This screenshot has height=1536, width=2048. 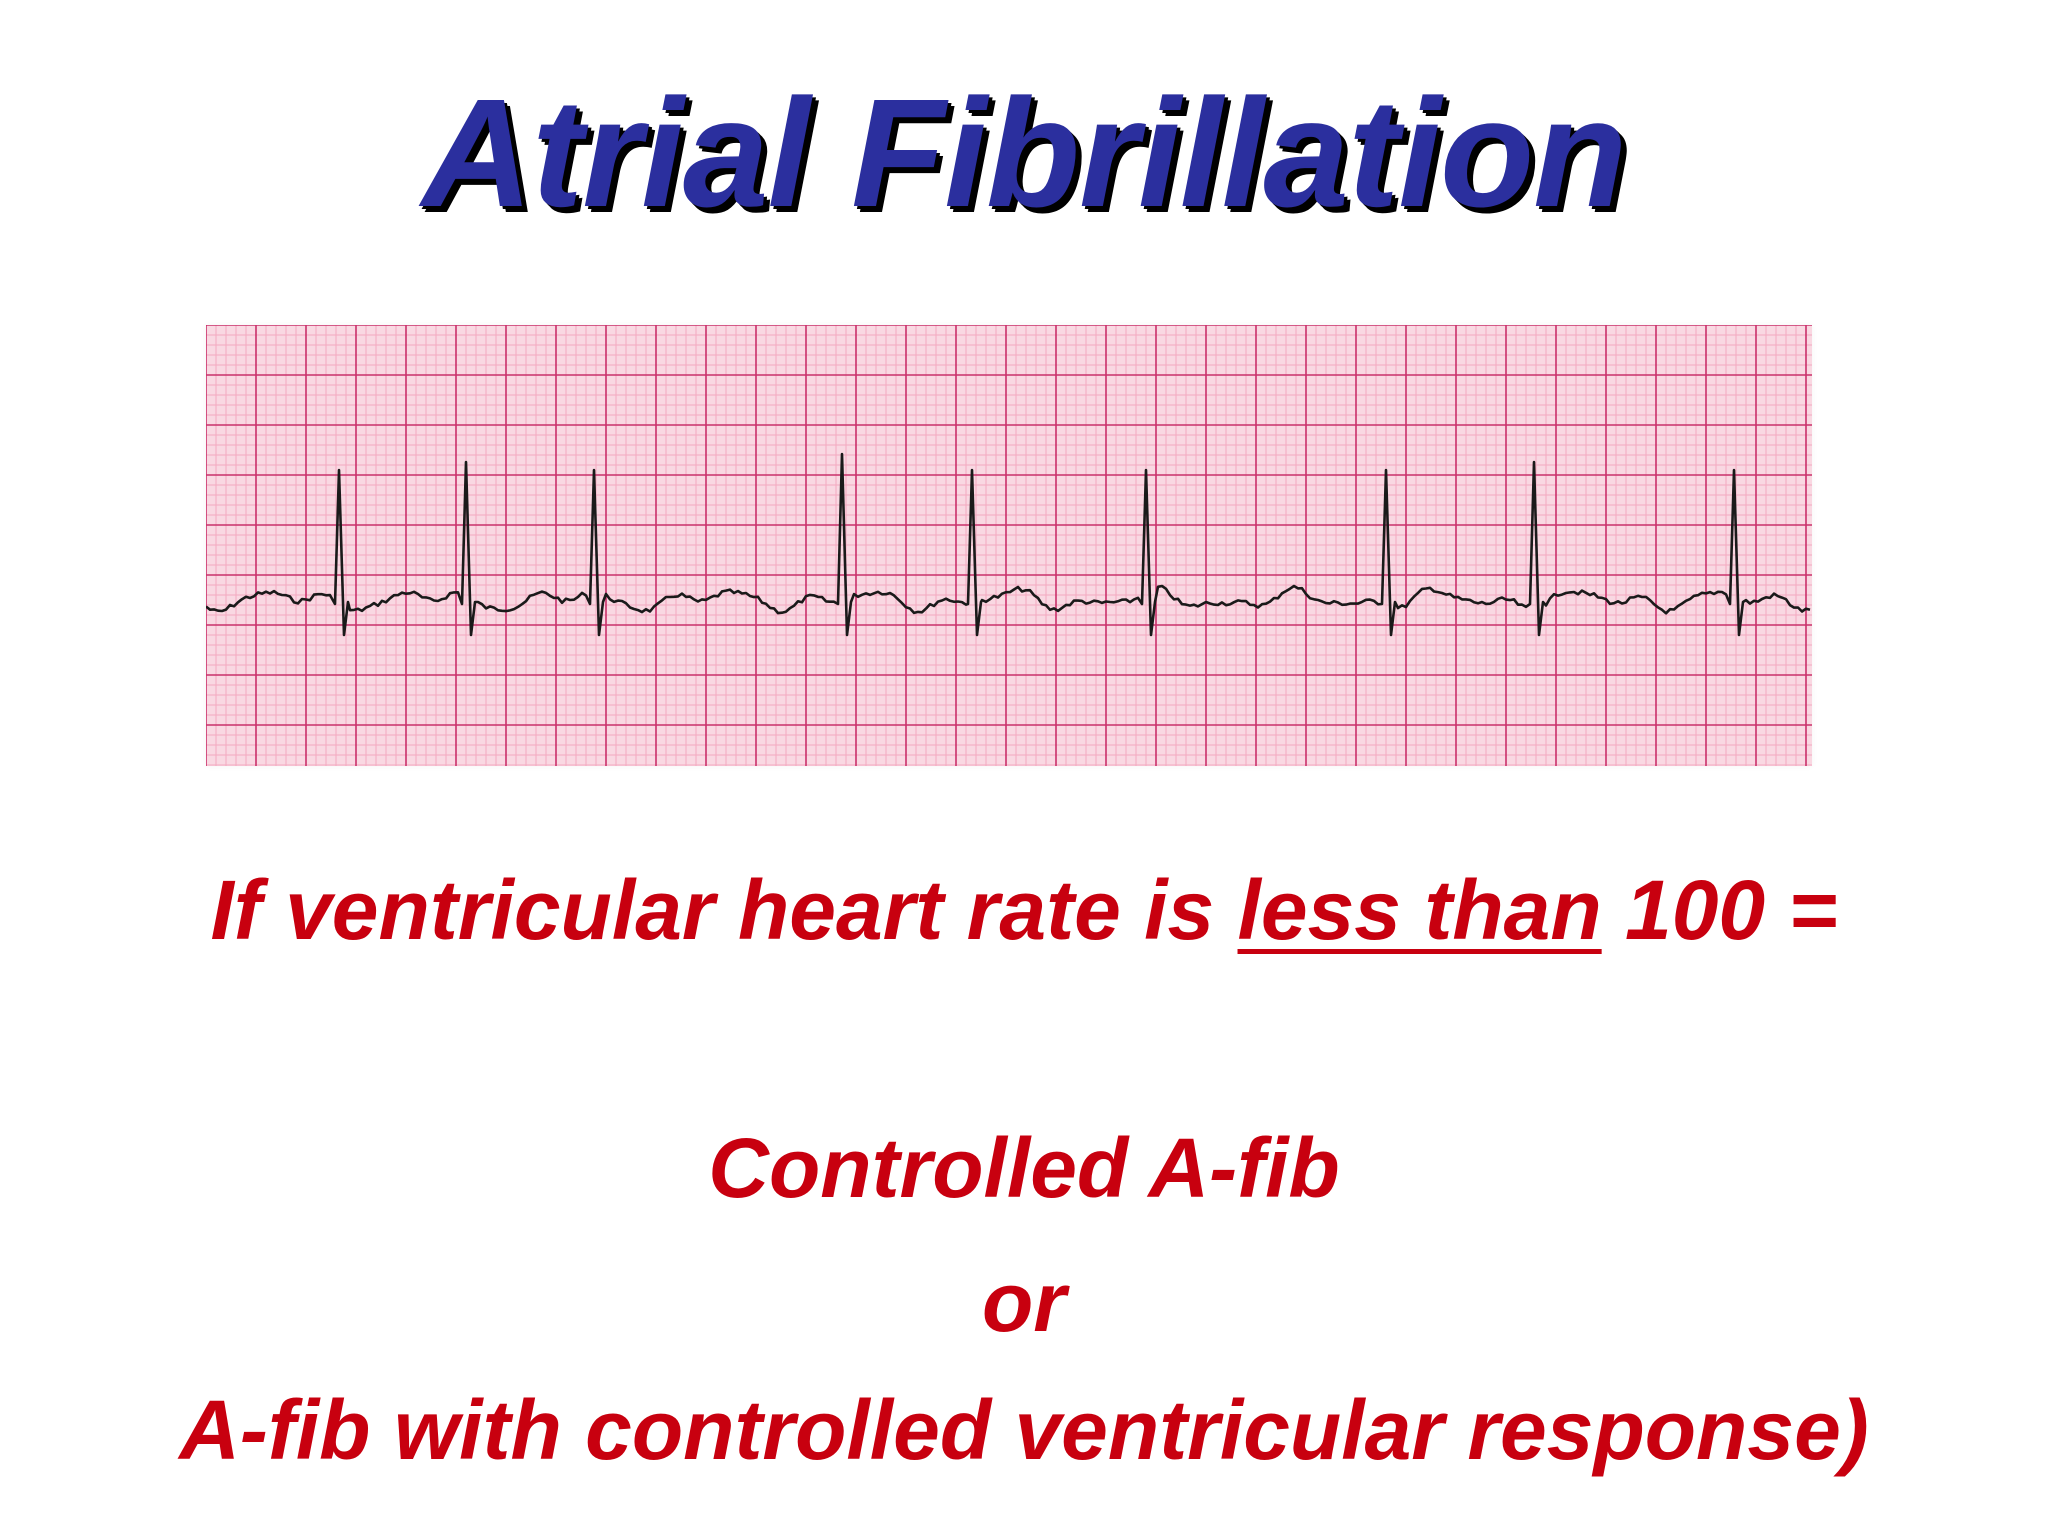 I want to click on ecg-trace, so click(x=1008, y=544).